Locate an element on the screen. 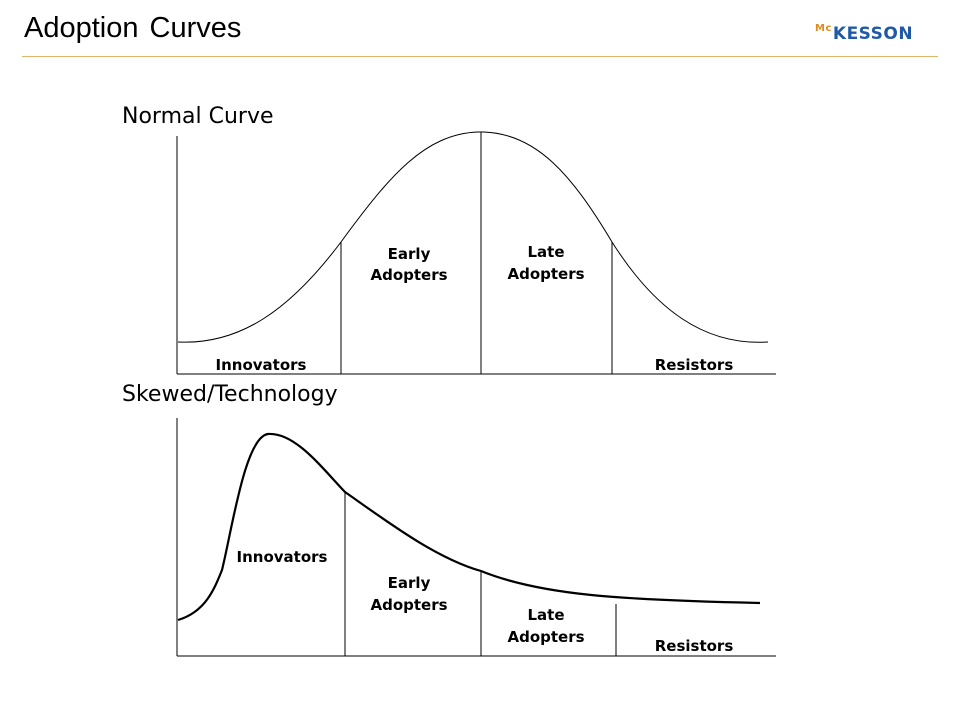 The height and width of the screenshot is (720, 960). logo-rest: KESSON is located at coordinates (873, 34).